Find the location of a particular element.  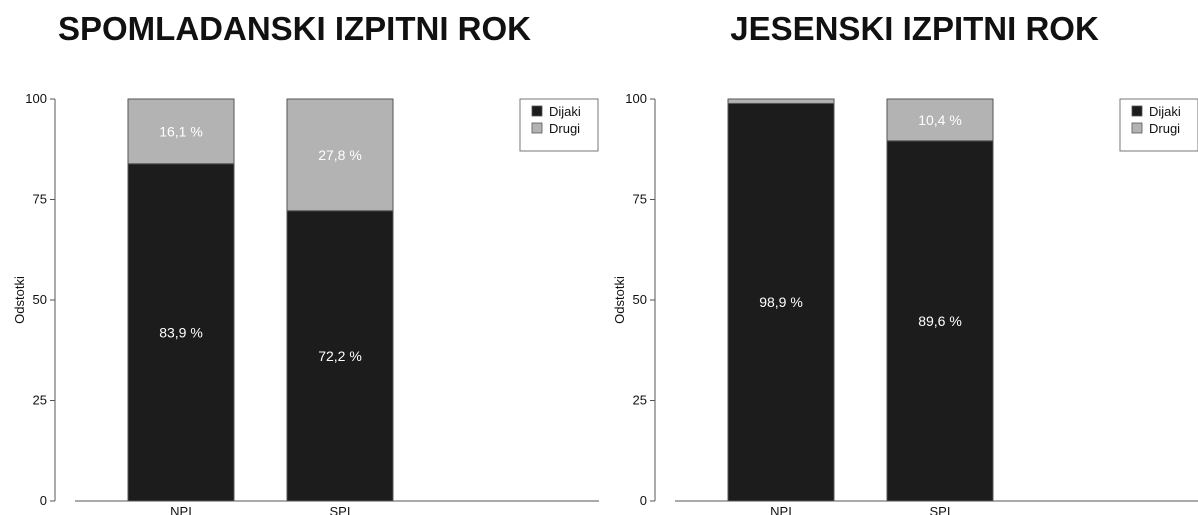

bar-value-label: 72,2 % is located at coordinates (340, 356).